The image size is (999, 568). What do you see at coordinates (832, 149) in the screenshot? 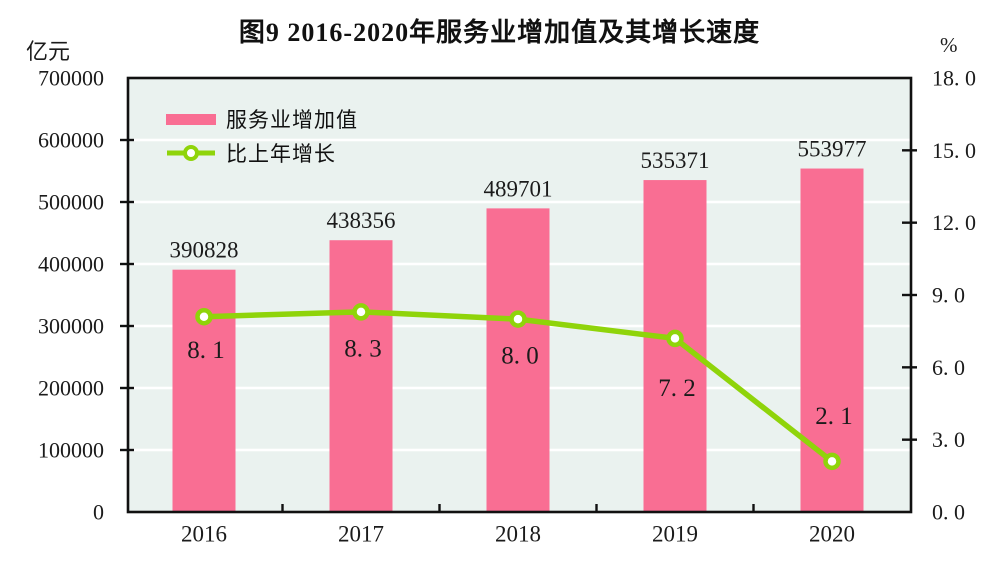
I see `bar-value-label: 553977` at bounding box center [832, 149].